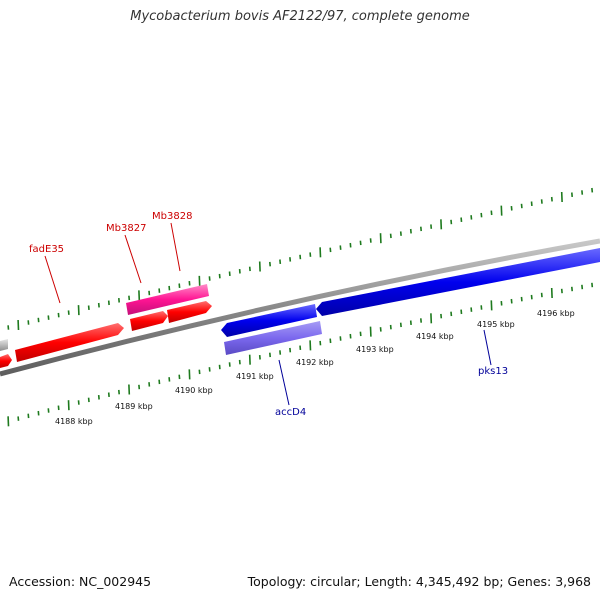 This screenshot has height=600, width=600. Describe the element at coordinates (556, 313) in the screenshot. I see `ruler-label-4196: 4196 kbp` at that location.